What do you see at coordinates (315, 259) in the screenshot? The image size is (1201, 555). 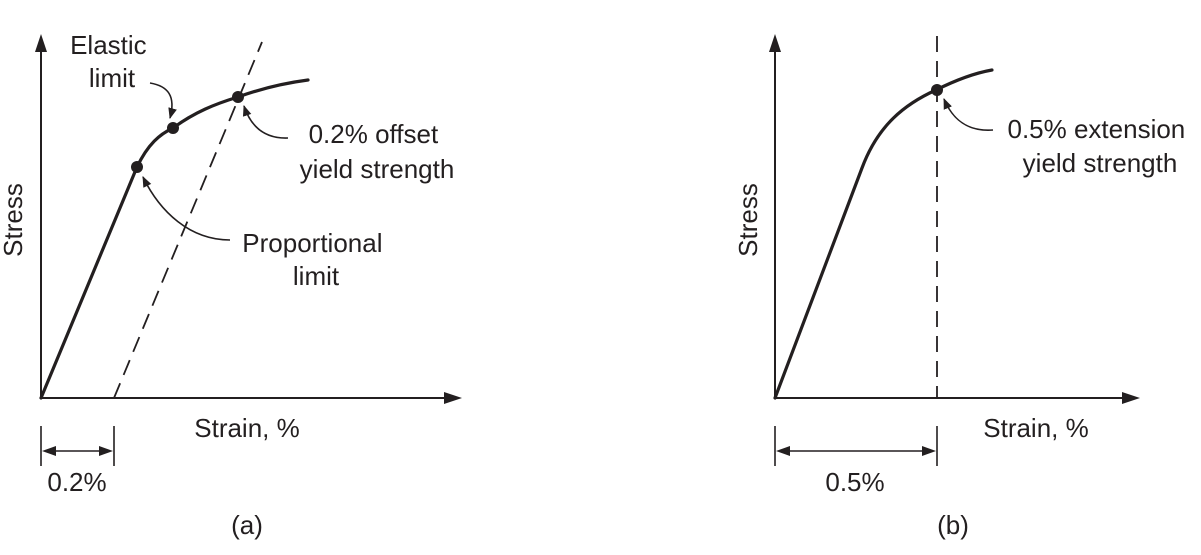 I see `proportional-limit-label: Proportional limit` at bounding box center [315, 259].